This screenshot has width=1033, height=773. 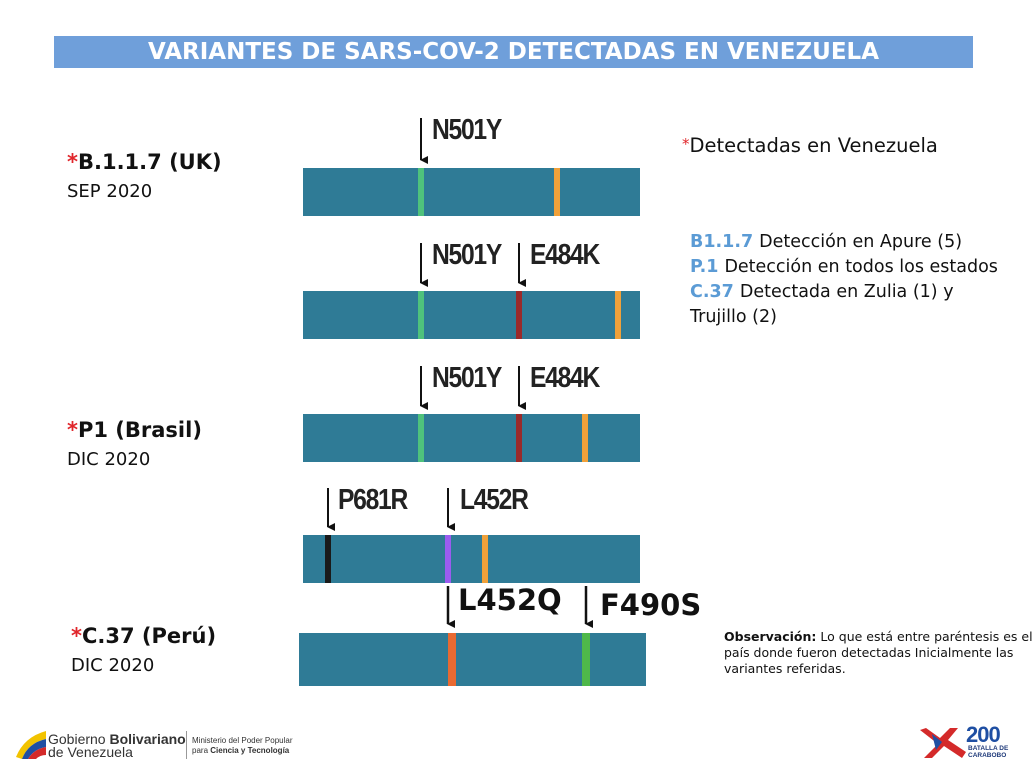 What do you see at coordinates (250, 750) in the screenshot?
I see `ministry-bold: Ciencia y Tecnología` at bounding box center [250, 750].